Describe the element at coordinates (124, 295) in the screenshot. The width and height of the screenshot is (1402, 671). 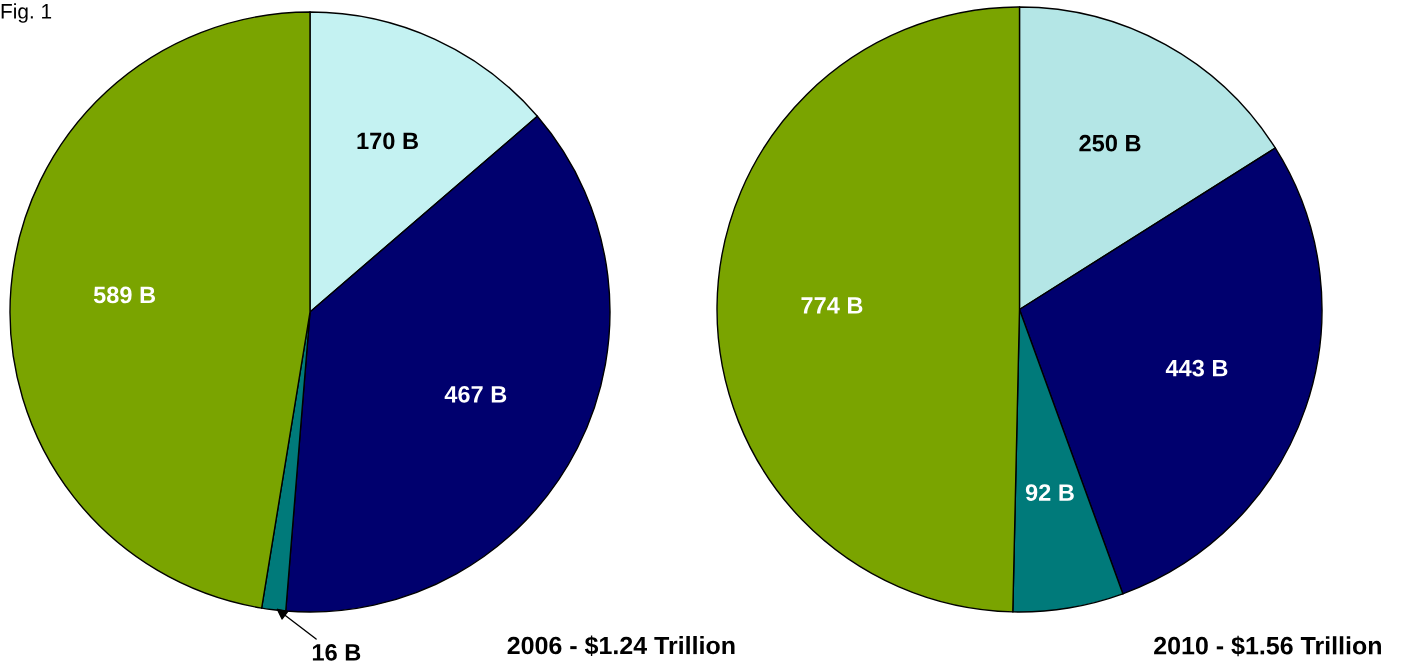
I see `data-label: 589 B` at that location.